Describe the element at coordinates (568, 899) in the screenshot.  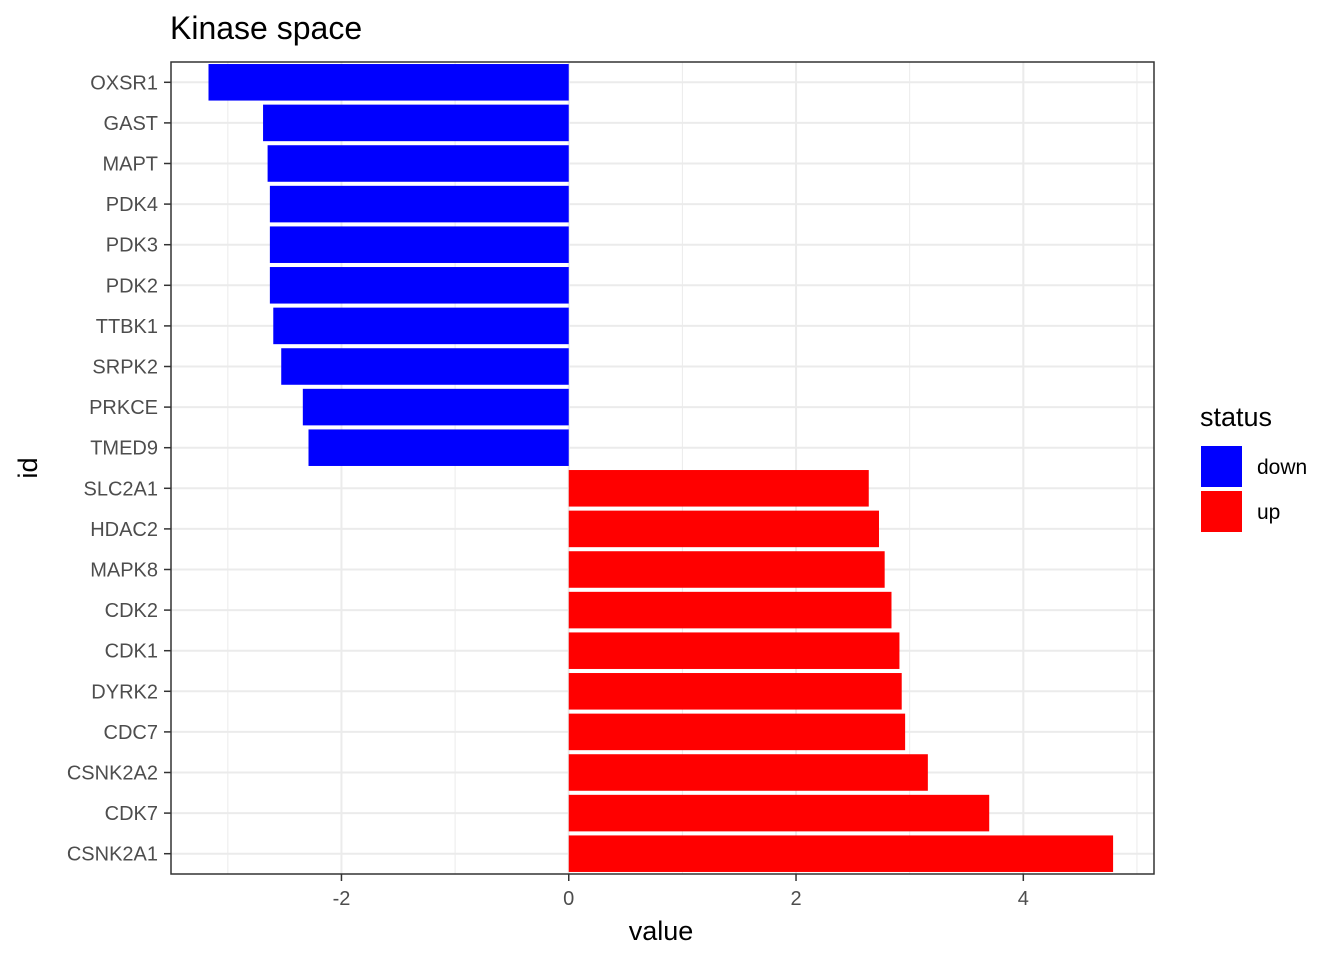
I see `x-tick-label: 0` at that location.